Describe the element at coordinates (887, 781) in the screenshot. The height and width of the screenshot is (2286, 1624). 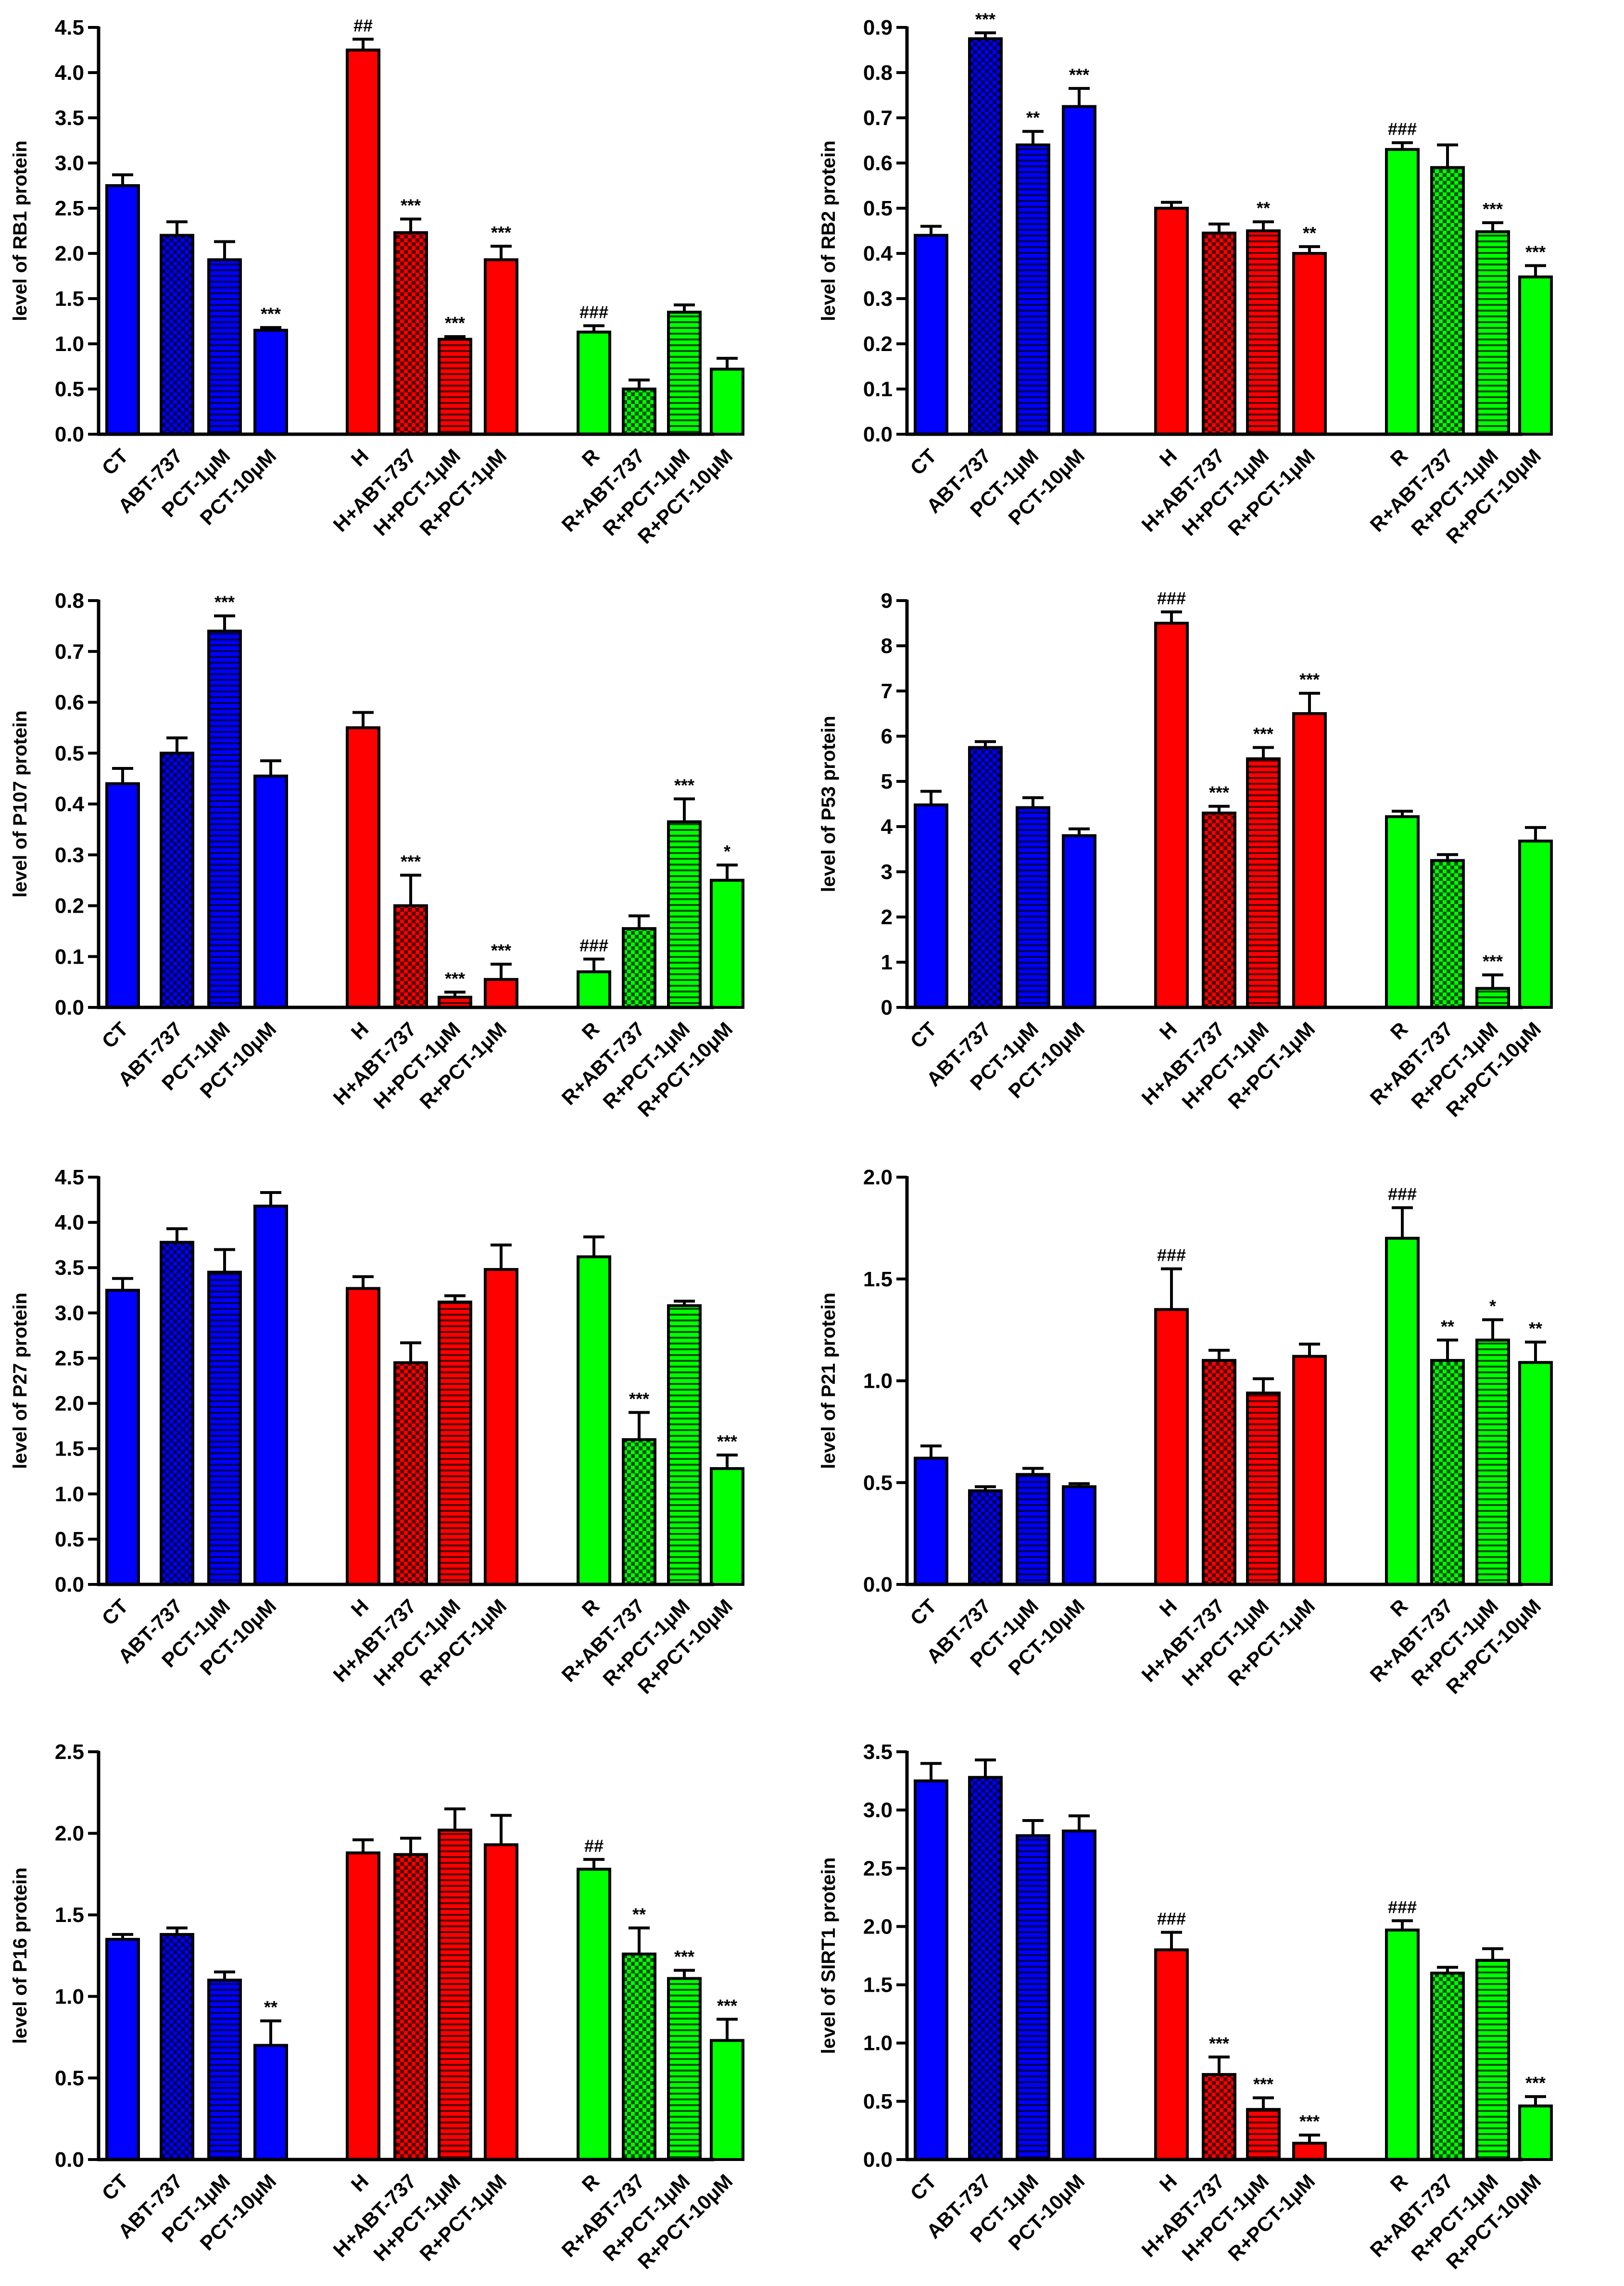
I see `y-tick-label: 5` at that location.